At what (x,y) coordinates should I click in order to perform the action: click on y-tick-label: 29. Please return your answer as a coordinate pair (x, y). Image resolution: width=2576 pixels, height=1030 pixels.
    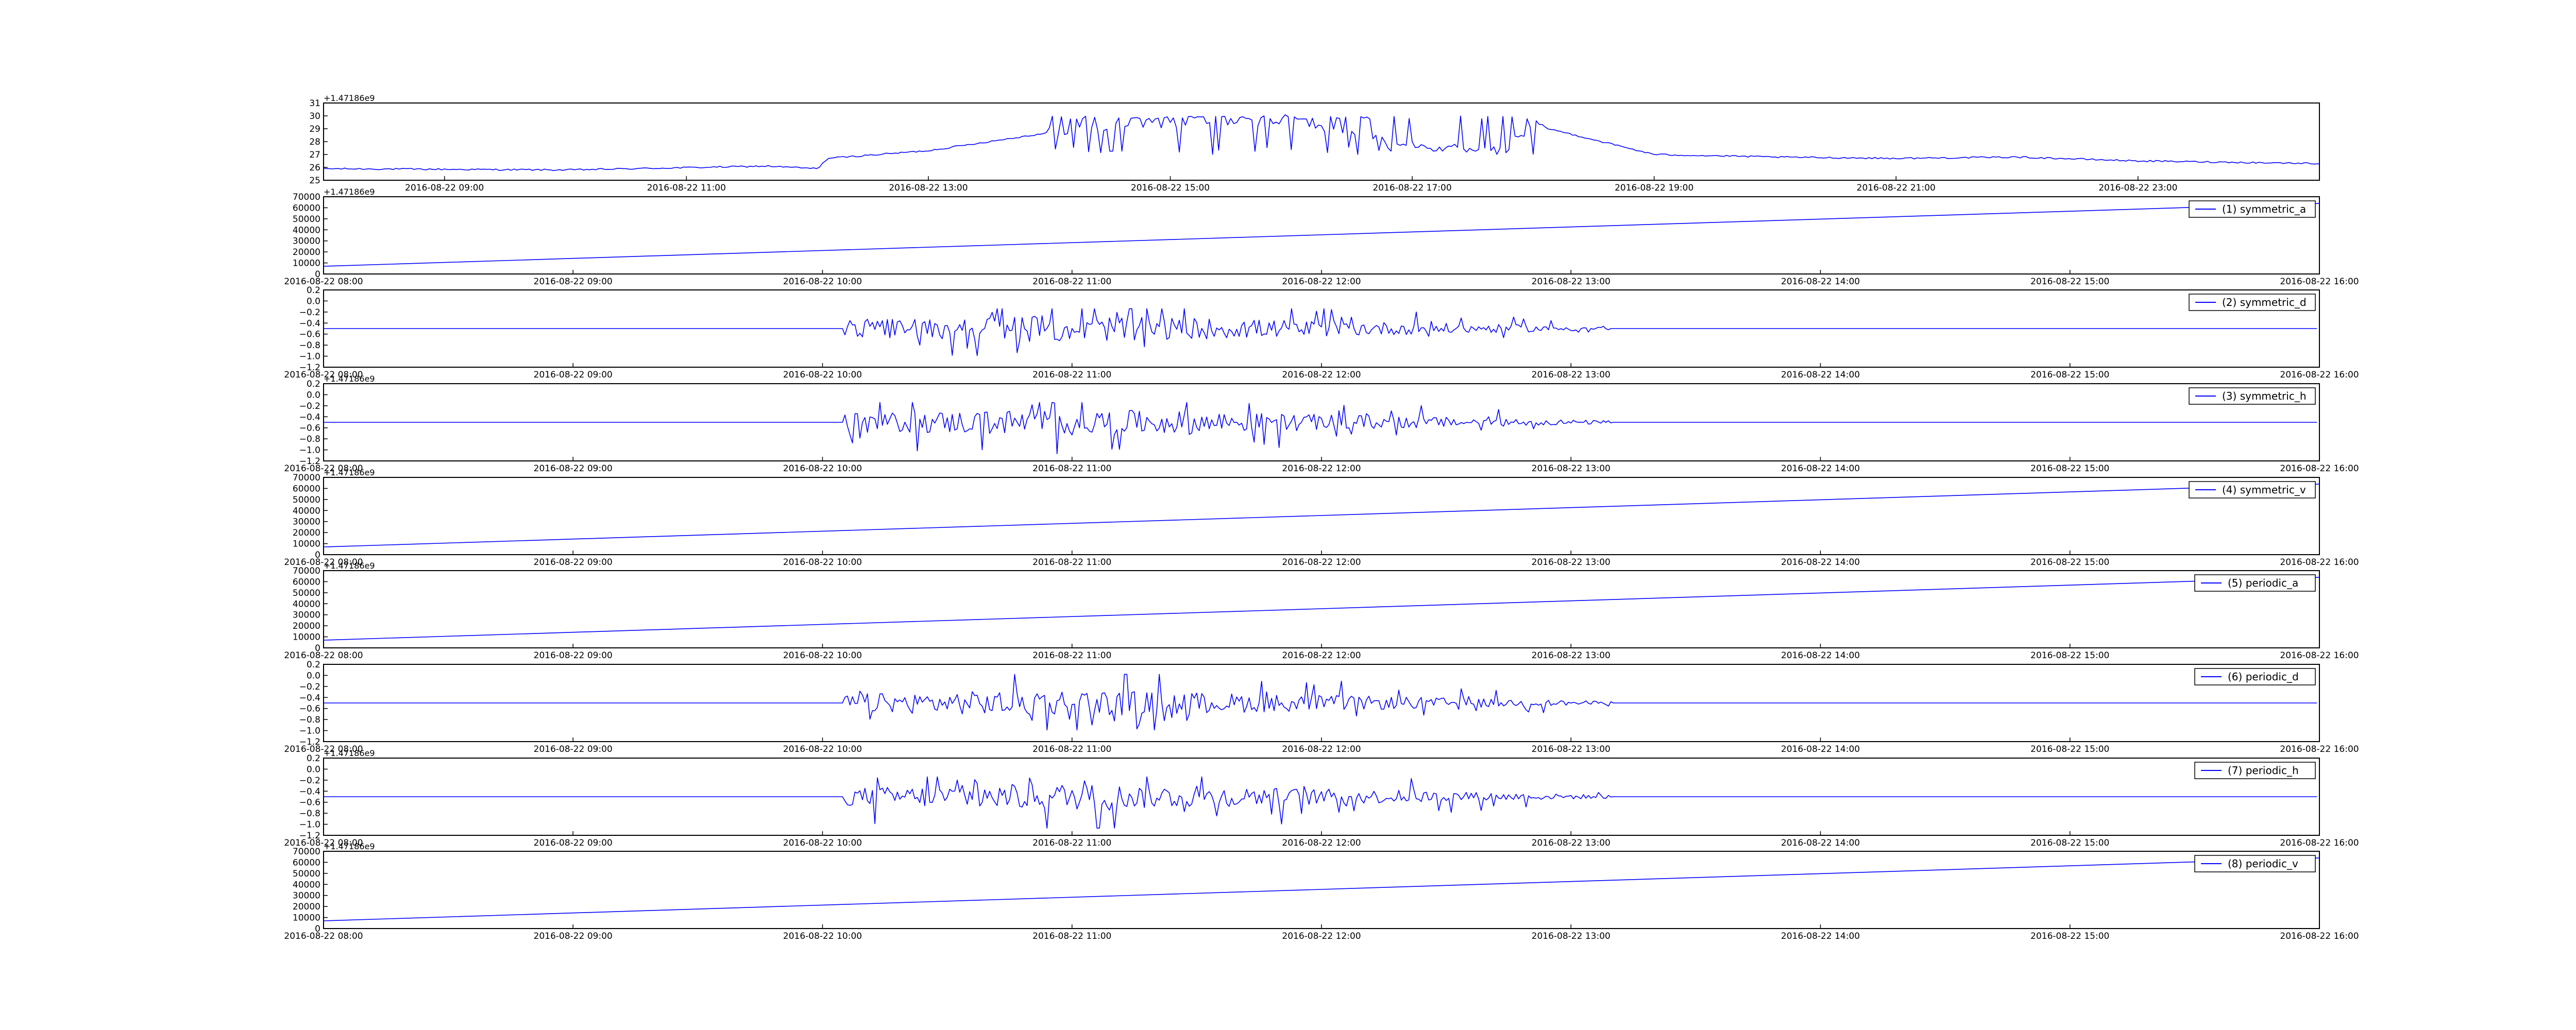
    Looking at the image, I should click on (314, 129).